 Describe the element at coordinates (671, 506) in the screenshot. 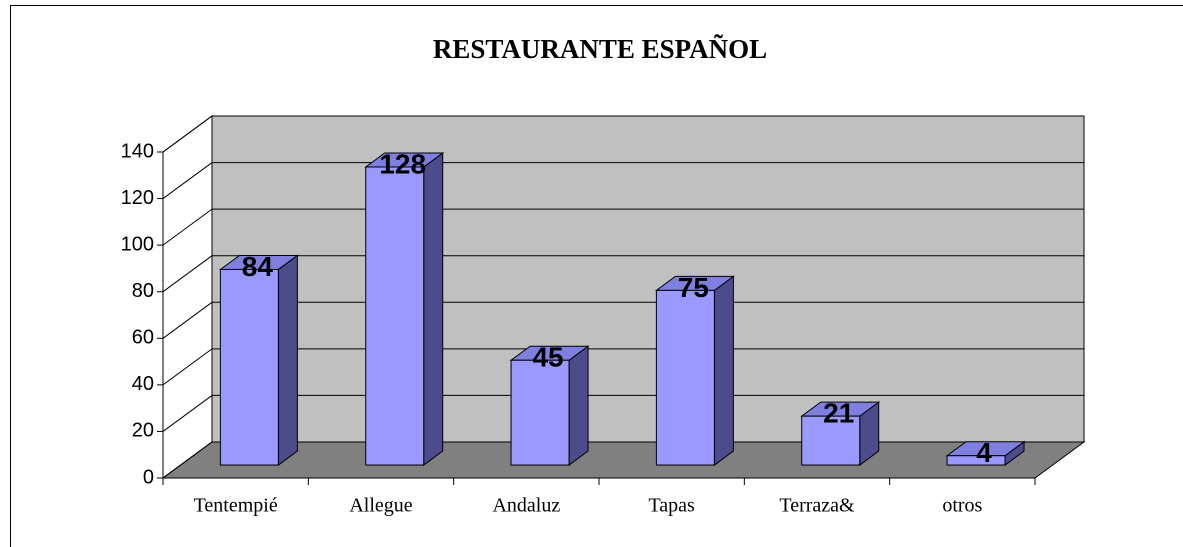

I see `x-tick-label: Tapas` at that location.